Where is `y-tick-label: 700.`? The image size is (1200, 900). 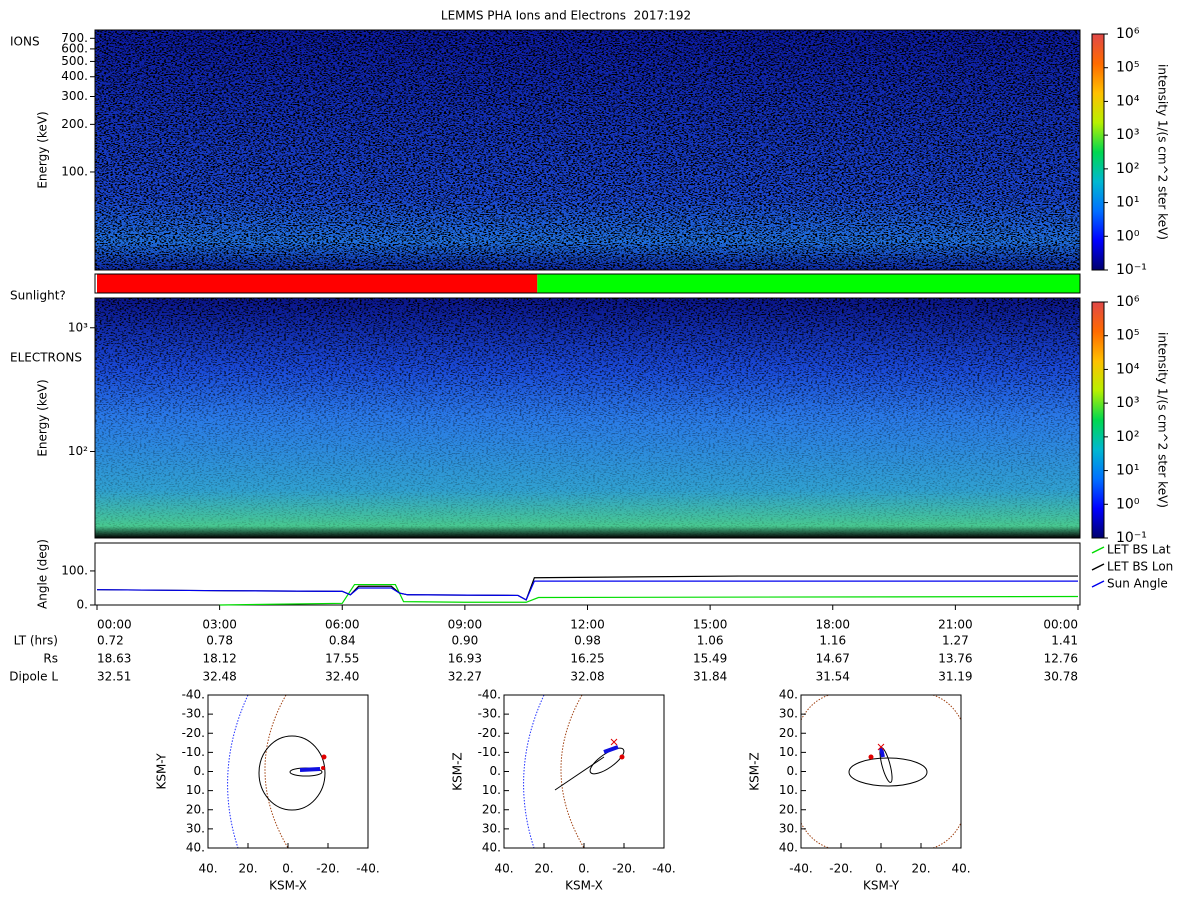 y-tick-label: 700. is located at coordinates (74, 38).